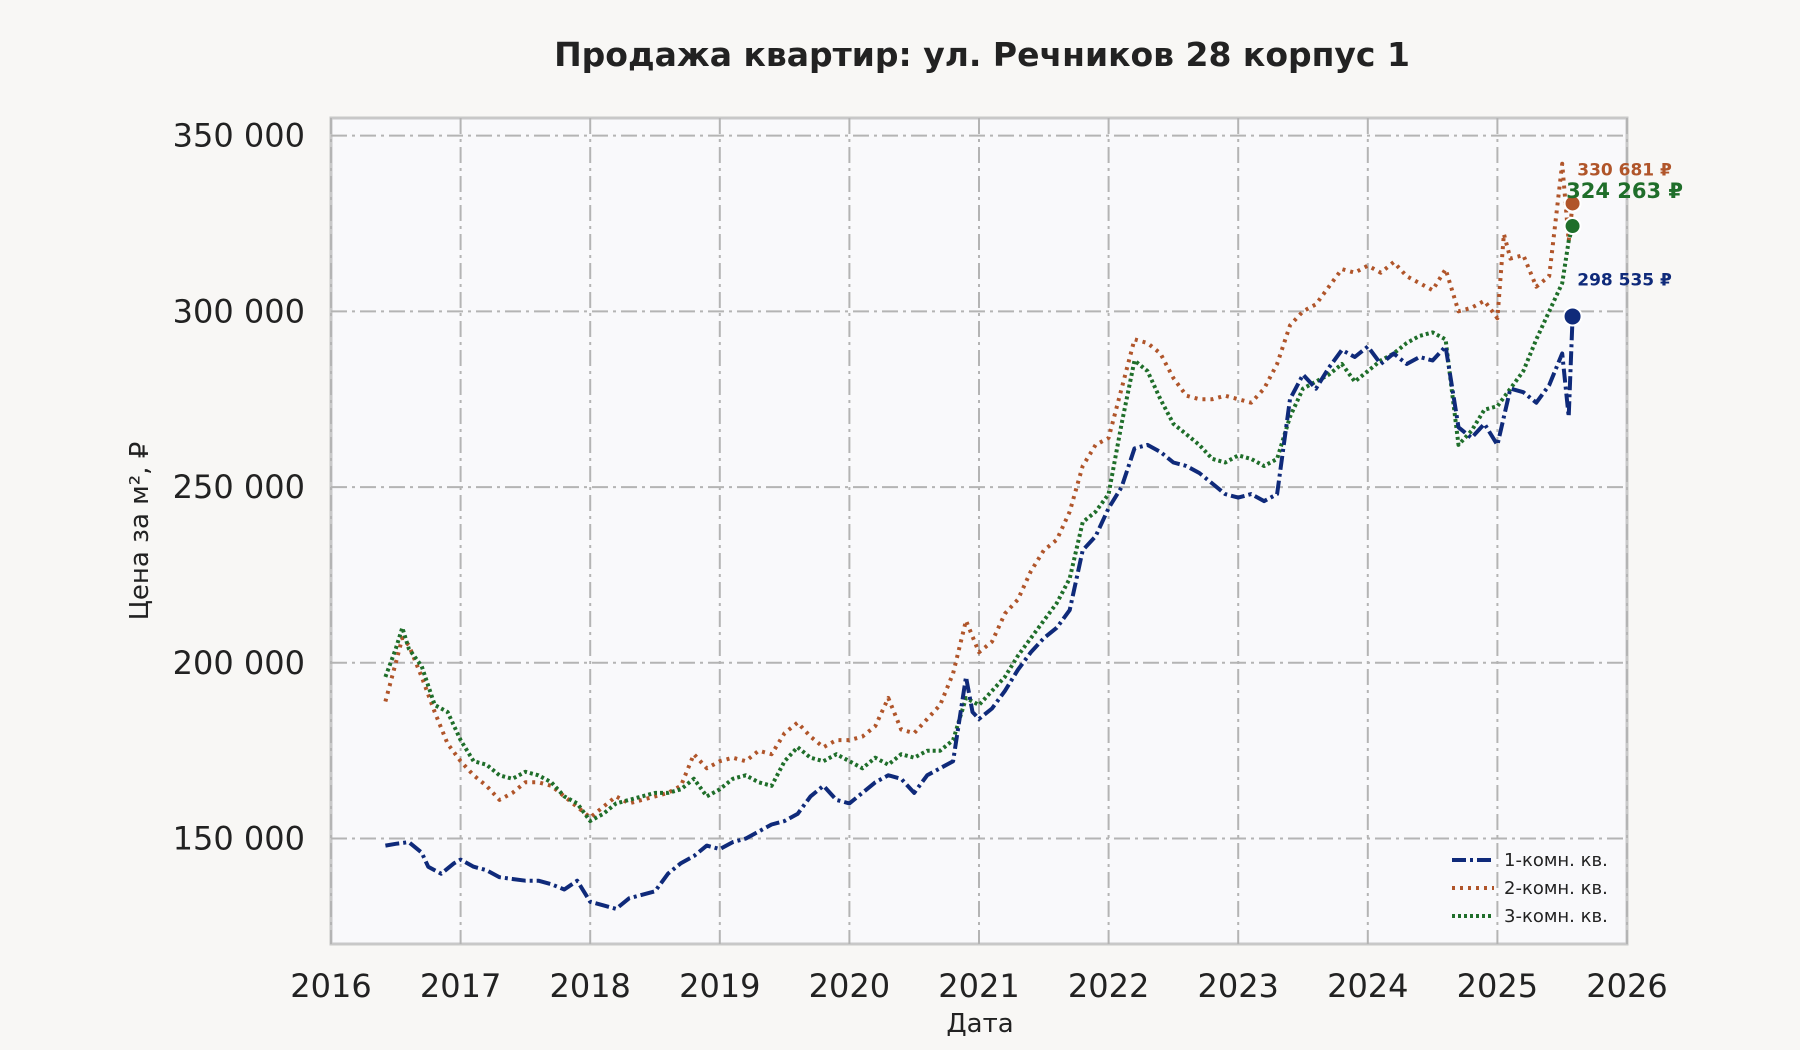 The image size is (1800, 1050). Describe the element at coordinates (239, 663) in the screenshot. I see `y-tick-label: 200 000` at that location.